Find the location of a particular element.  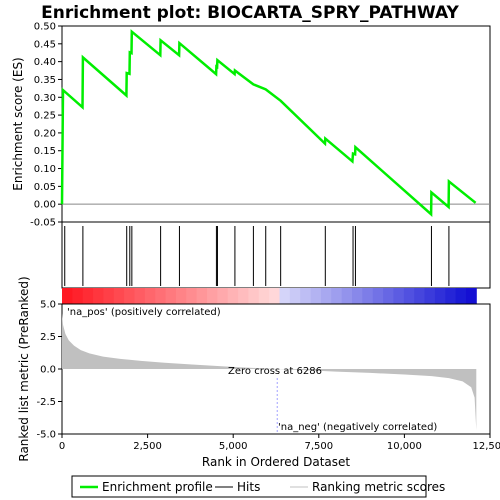

es-ytick-label: 0.40 is located at coordinates (45, 62).